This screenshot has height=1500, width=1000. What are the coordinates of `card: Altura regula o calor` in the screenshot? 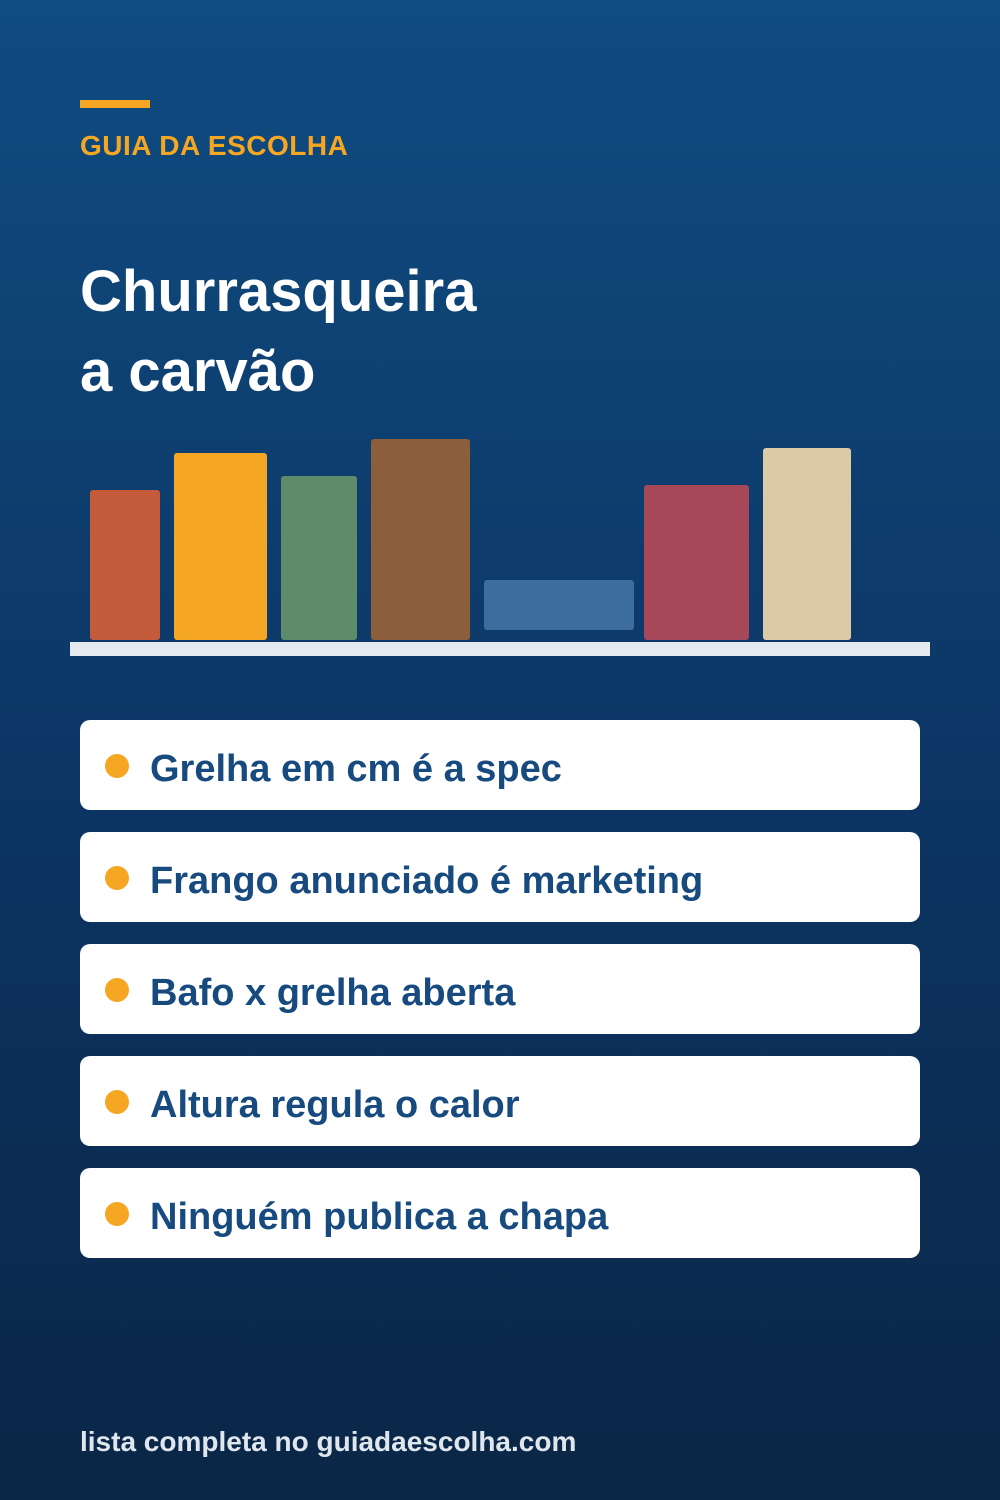 It's located at (500, 1101).